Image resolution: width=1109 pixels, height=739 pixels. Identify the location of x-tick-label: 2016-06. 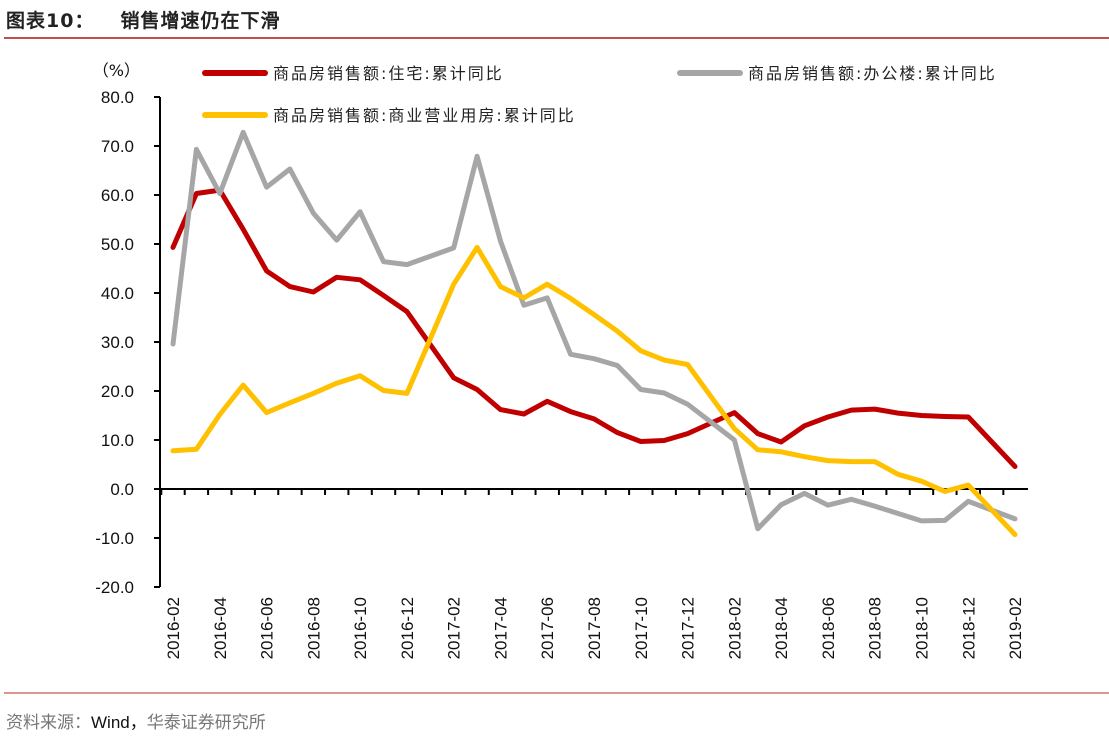
(267, 628).